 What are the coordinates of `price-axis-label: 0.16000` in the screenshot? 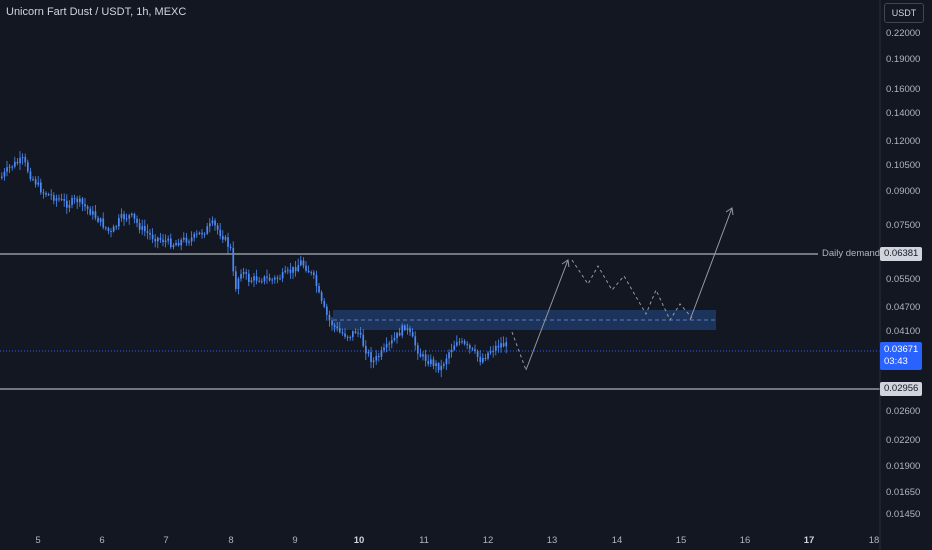 It's located at (903, 89).